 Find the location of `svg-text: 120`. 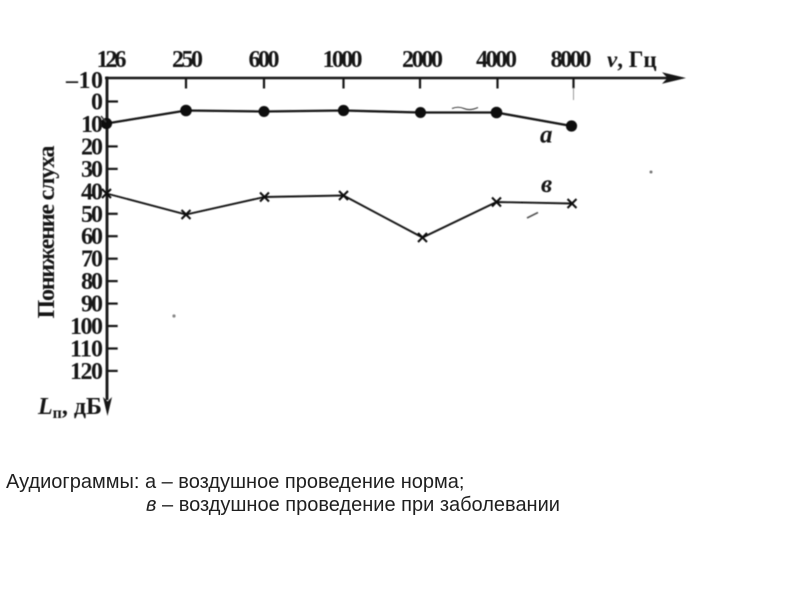

svg-text: 120 is located at coordinates (86, 372).